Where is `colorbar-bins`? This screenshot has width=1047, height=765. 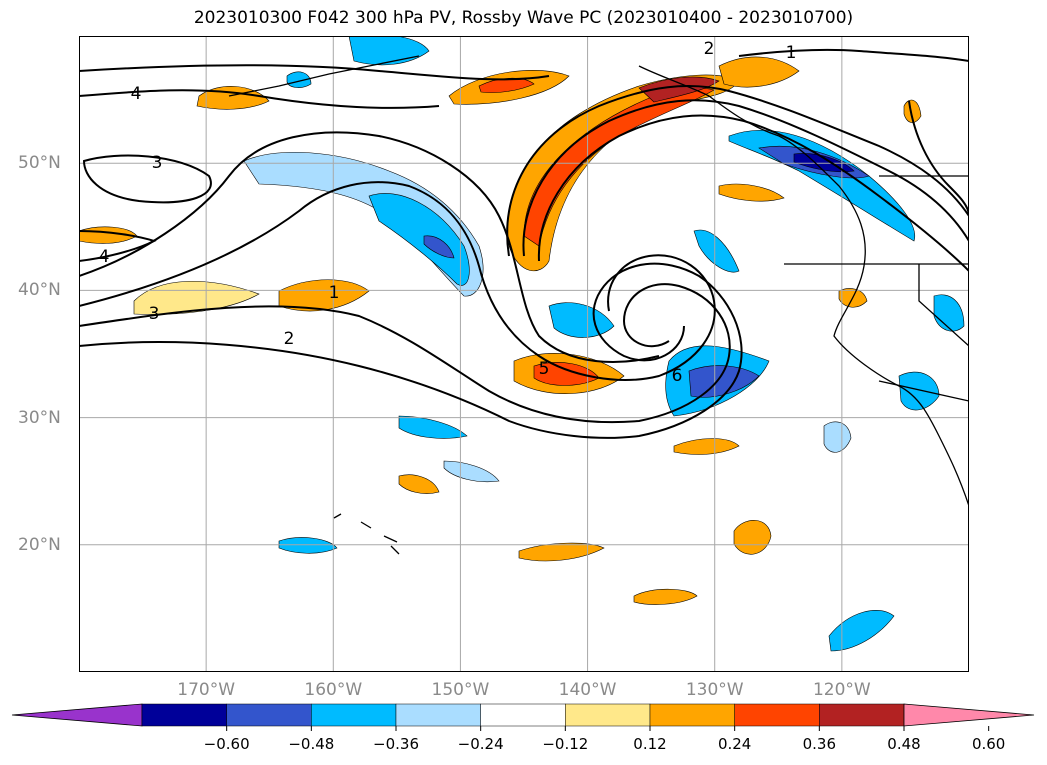
colorbar-bins is located at coordinates (523, 715).